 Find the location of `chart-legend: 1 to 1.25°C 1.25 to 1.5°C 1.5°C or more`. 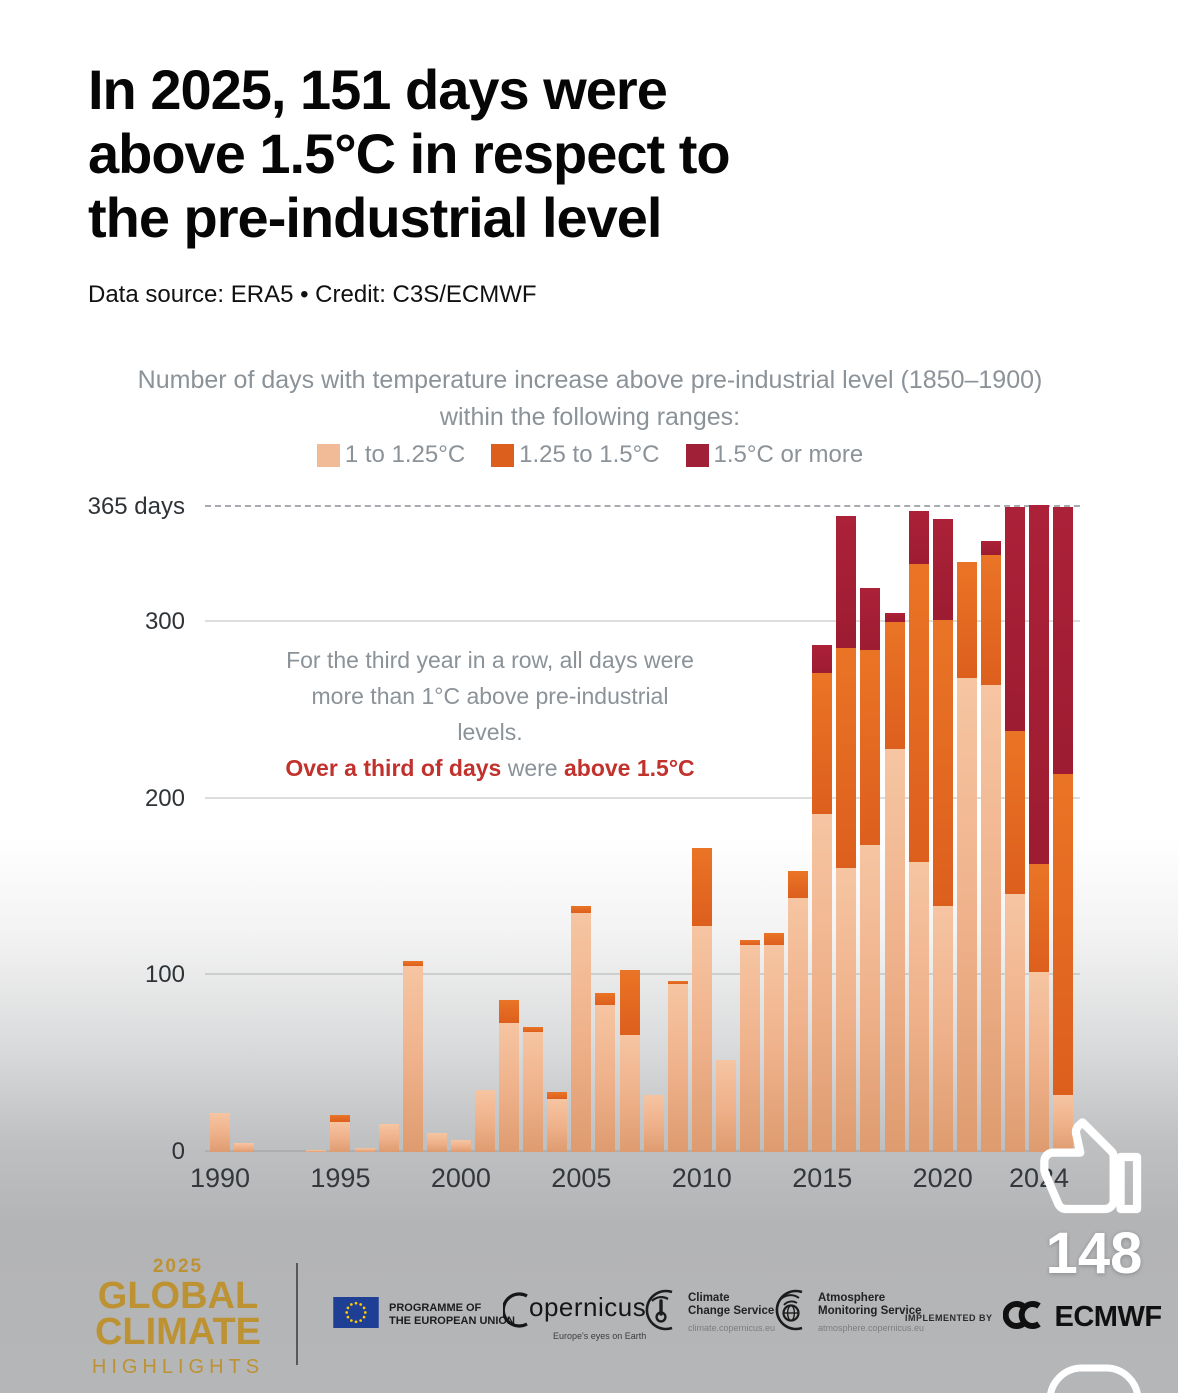

chart-legend: 1 to 1.25°C 1.25 to 1.5°C 1.5°C or more is located at coordinates (590, 455).